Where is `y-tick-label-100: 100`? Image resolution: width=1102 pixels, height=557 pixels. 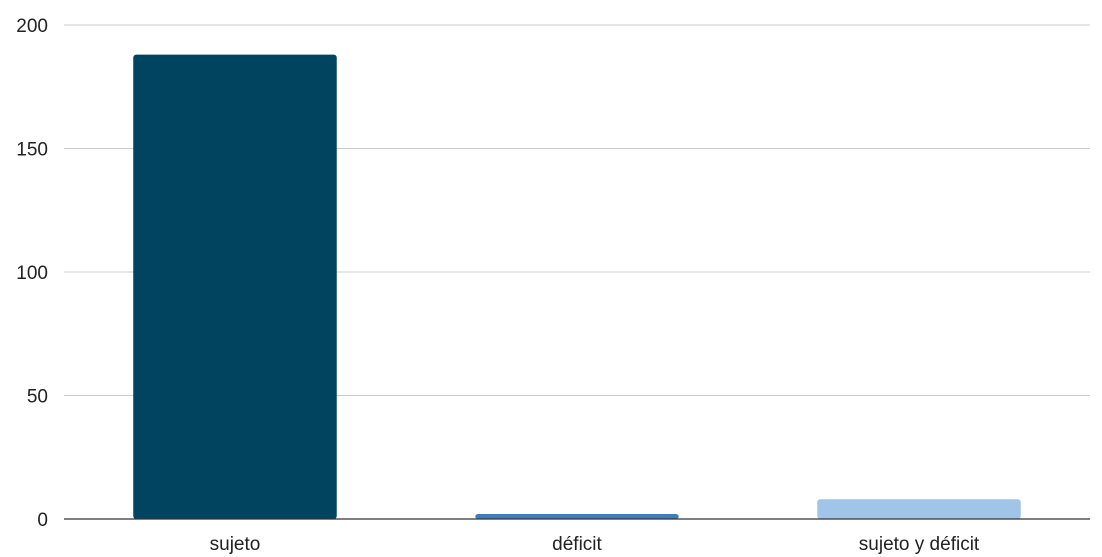
y-tick-label-100: 100 is located at coordinates (32, 273).